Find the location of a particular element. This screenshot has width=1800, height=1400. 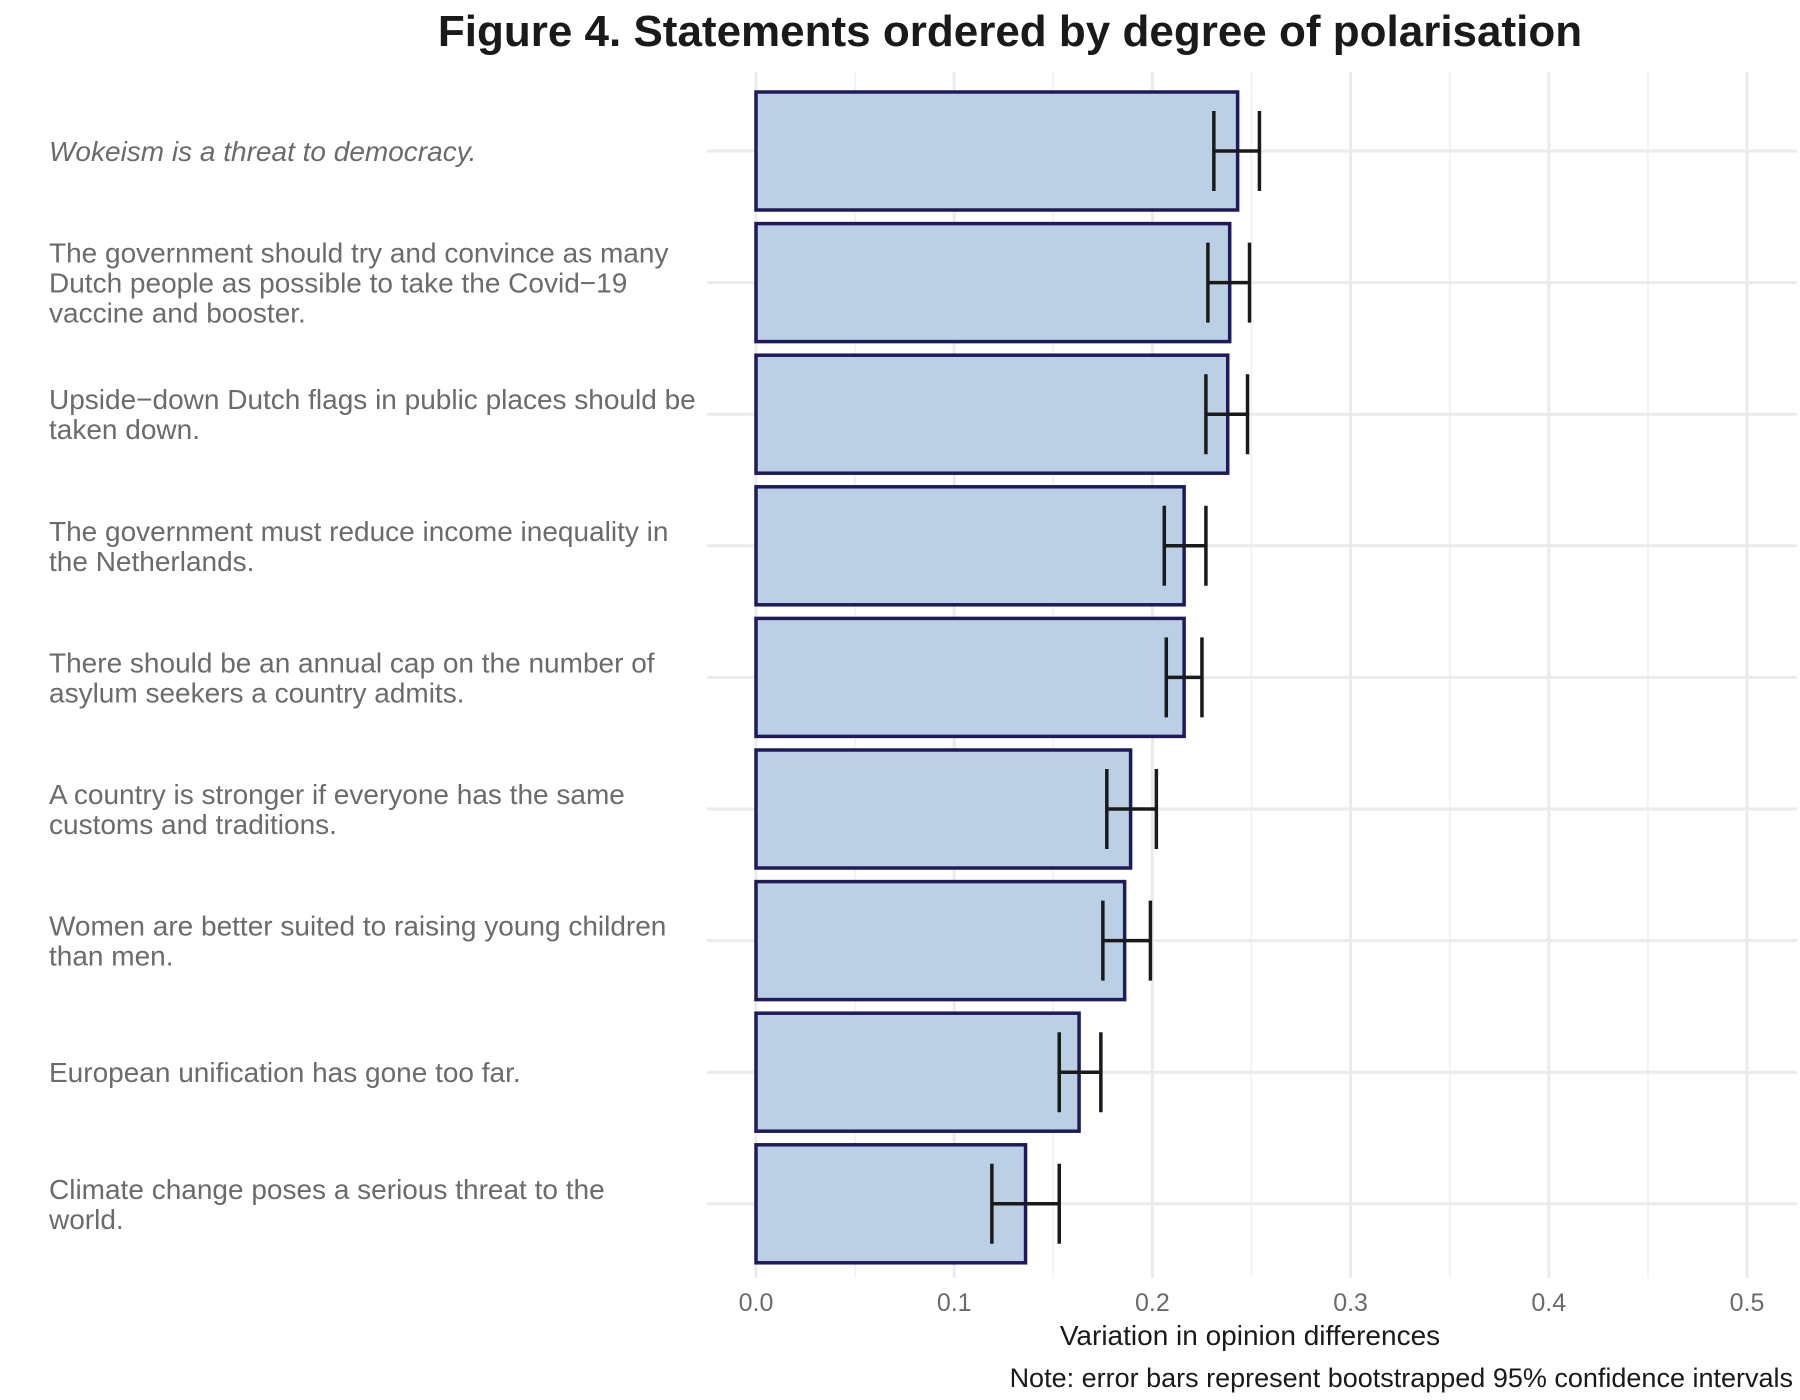

category-label-line: vaccine and booster. is located at coordinates (177, 313).